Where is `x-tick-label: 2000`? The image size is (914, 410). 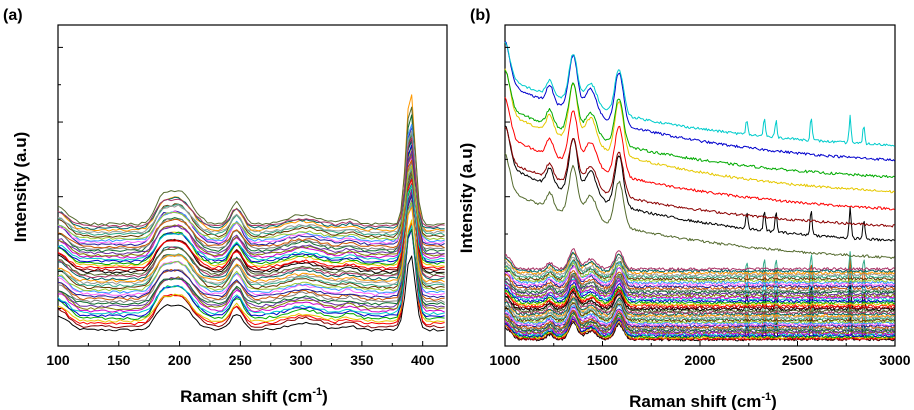 x-tick-label: 2000 is located at coordinates (699, 360).